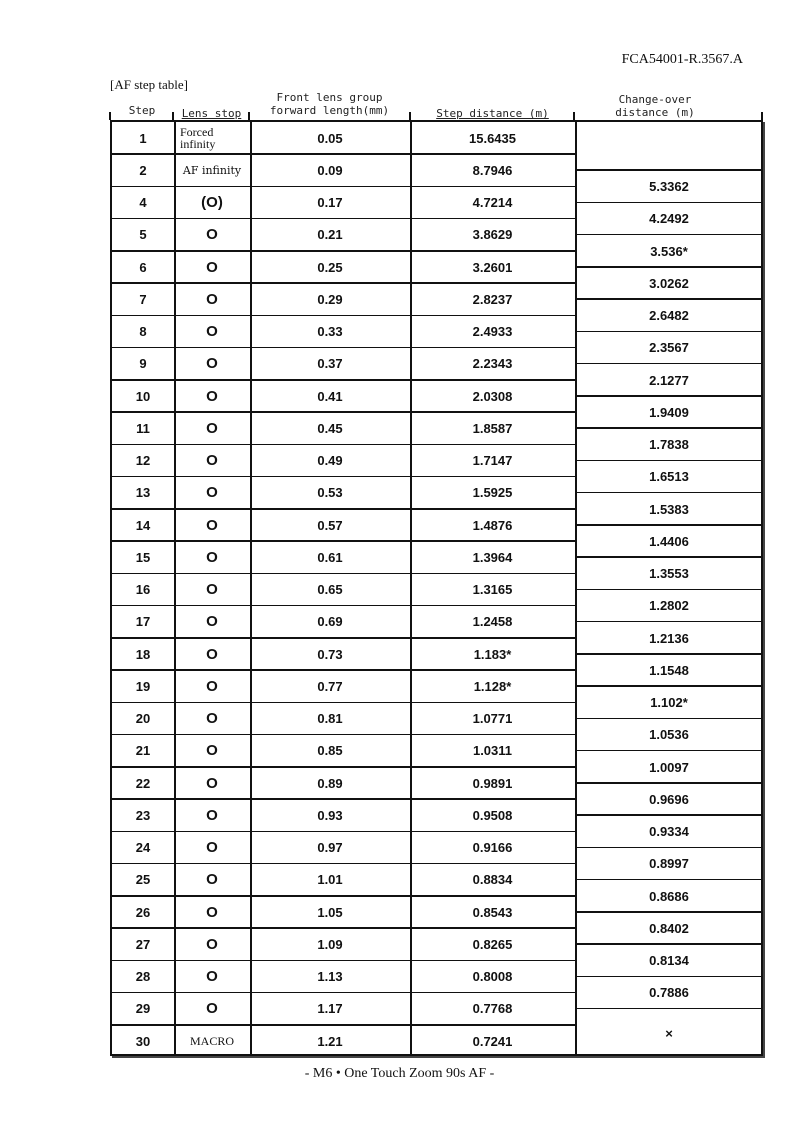  What do you see at coordinates (669, 799) in the screenshot?
I see `change-over-cell: 0.9696` at bounding box center [669, 799].